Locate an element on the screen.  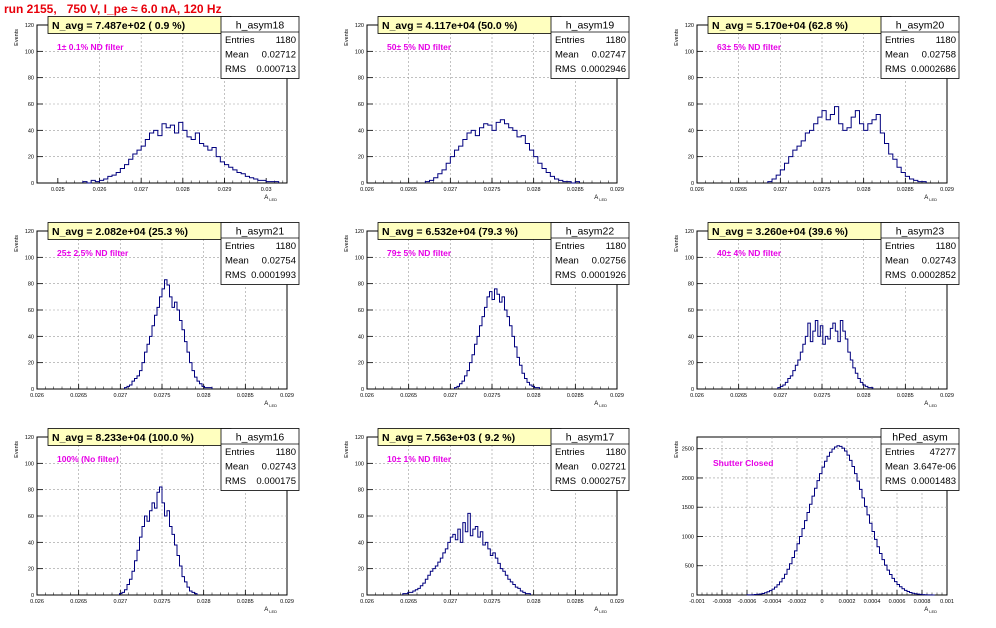
stat-rms-value: 0.0002686 is located at coordinates (933, 69).